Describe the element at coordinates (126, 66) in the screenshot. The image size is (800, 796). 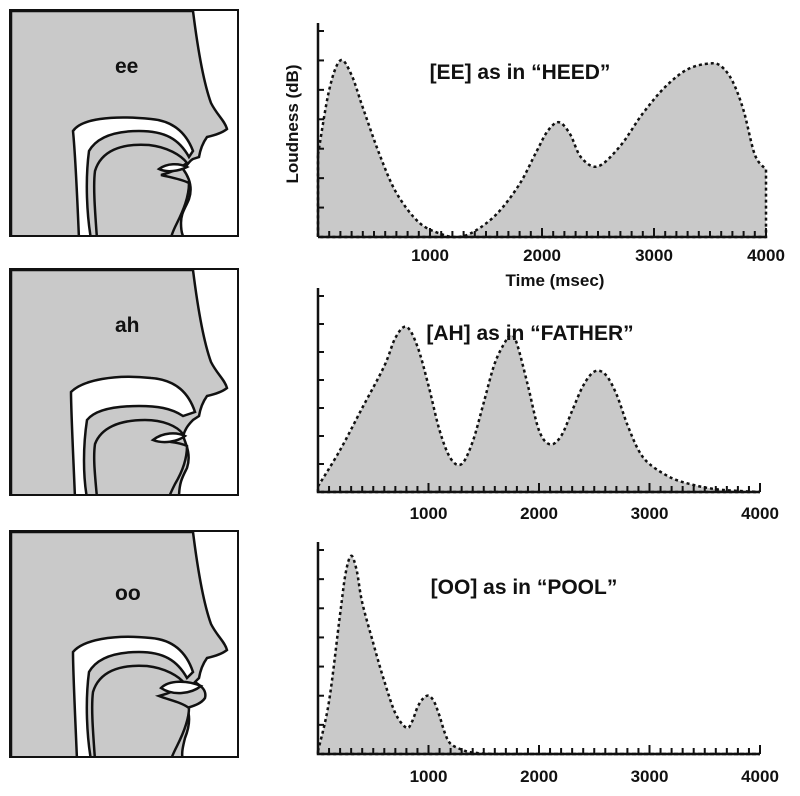
I see `vowel-label: ee` at that location.